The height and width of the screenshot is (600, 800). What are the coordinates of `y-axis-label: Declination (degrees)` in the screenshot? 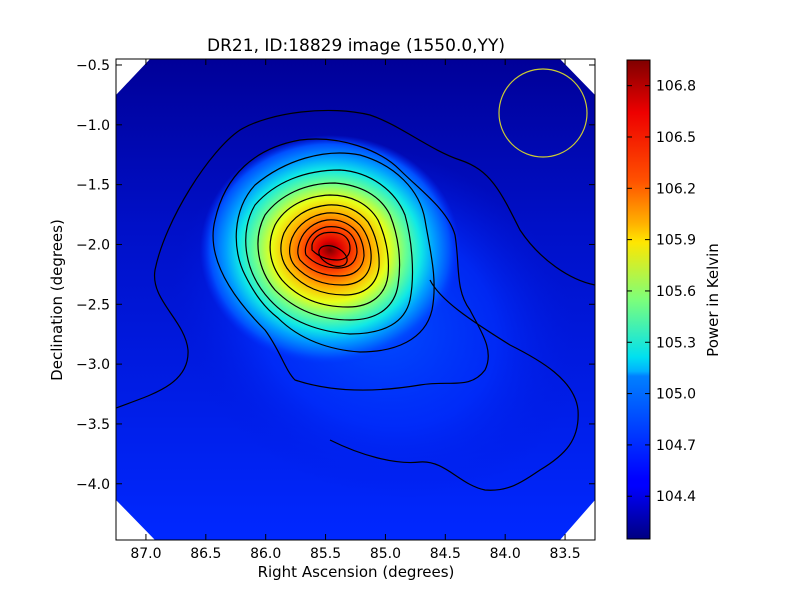 It's located at (57, 300).